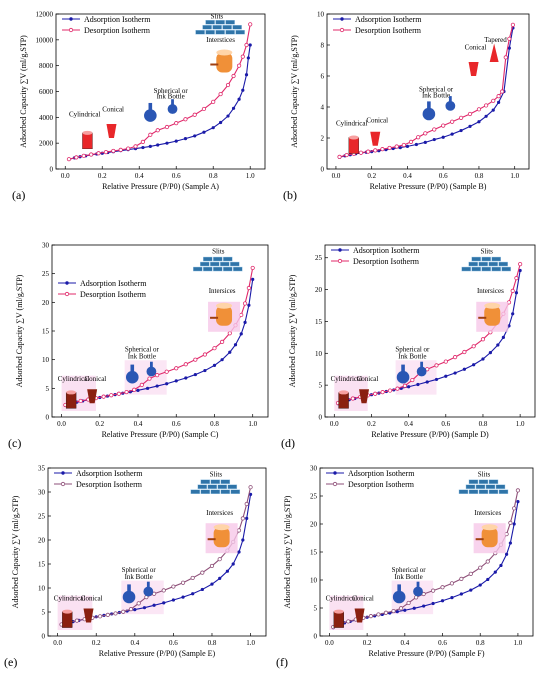 Image resolution: width=550 pixels, height=683 pixels. What do you see at coordinates (139, 570) in the screenshot?
I see `annotation-label: Spherical or` at bounding box center [139, 570].